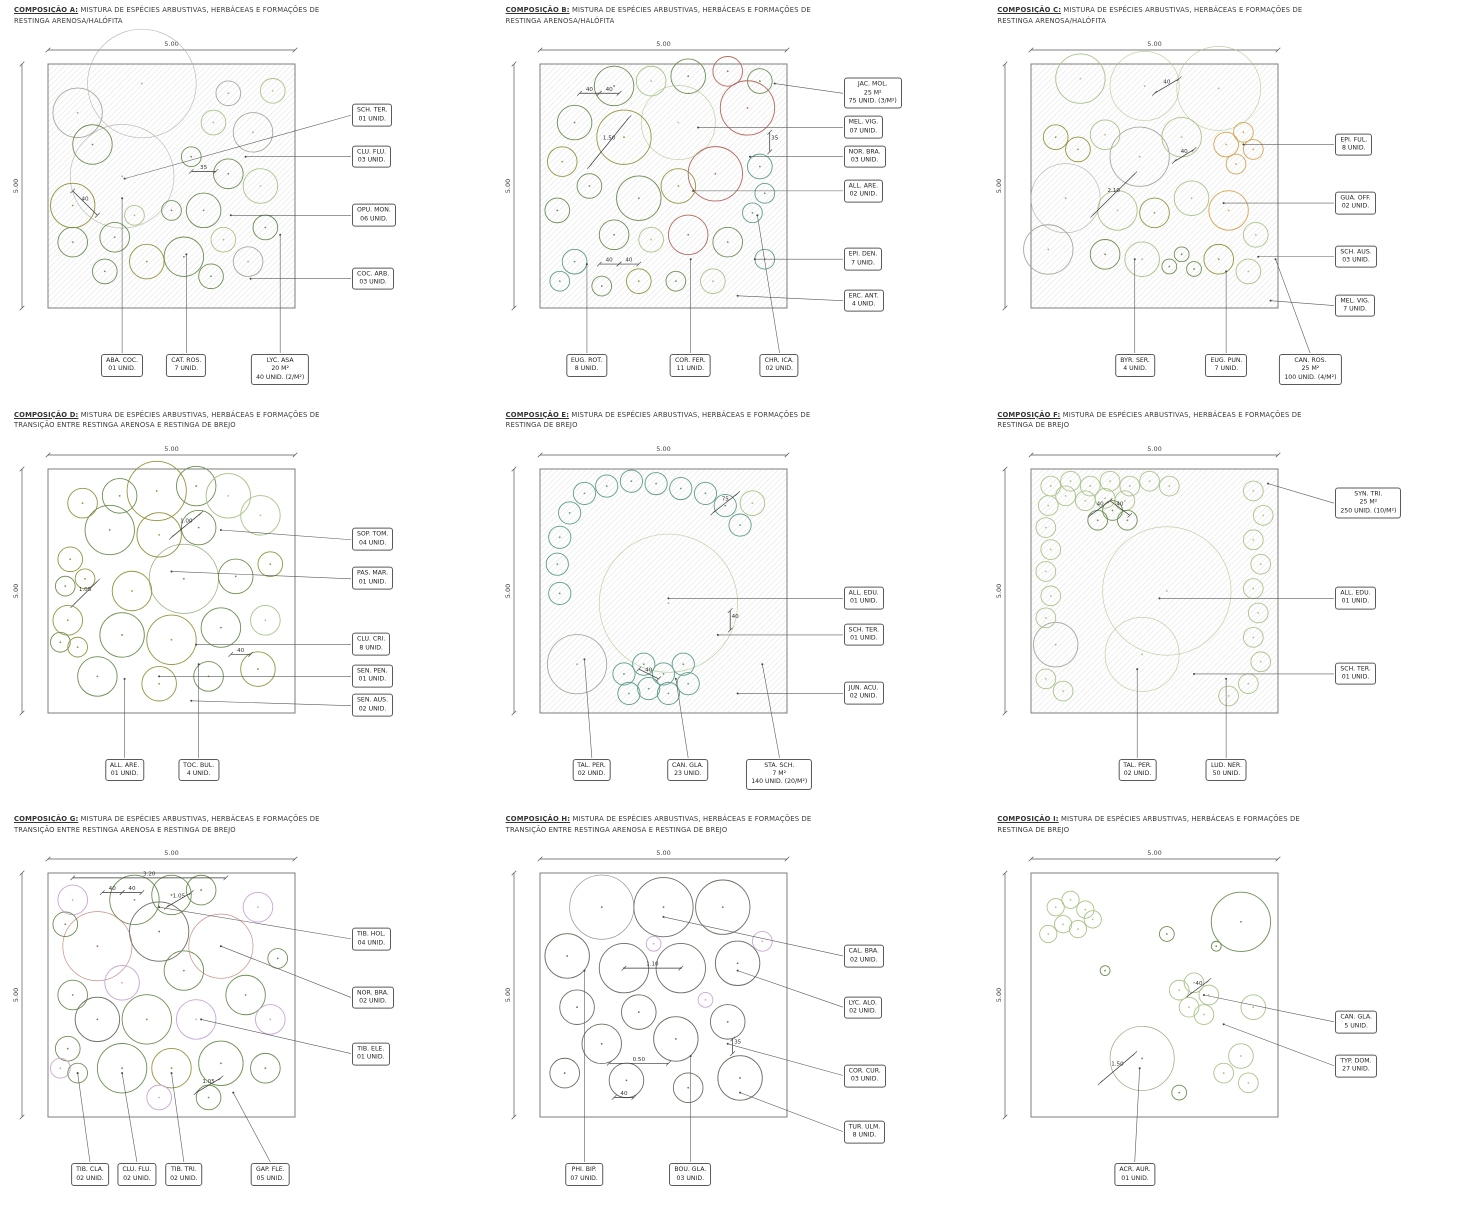 This screenshot has height=1214, width=1475. What do you see at coordinates (725, 503) in the screenshot?
I see `inner-dimension: 75` at bounding box center [725, 503].